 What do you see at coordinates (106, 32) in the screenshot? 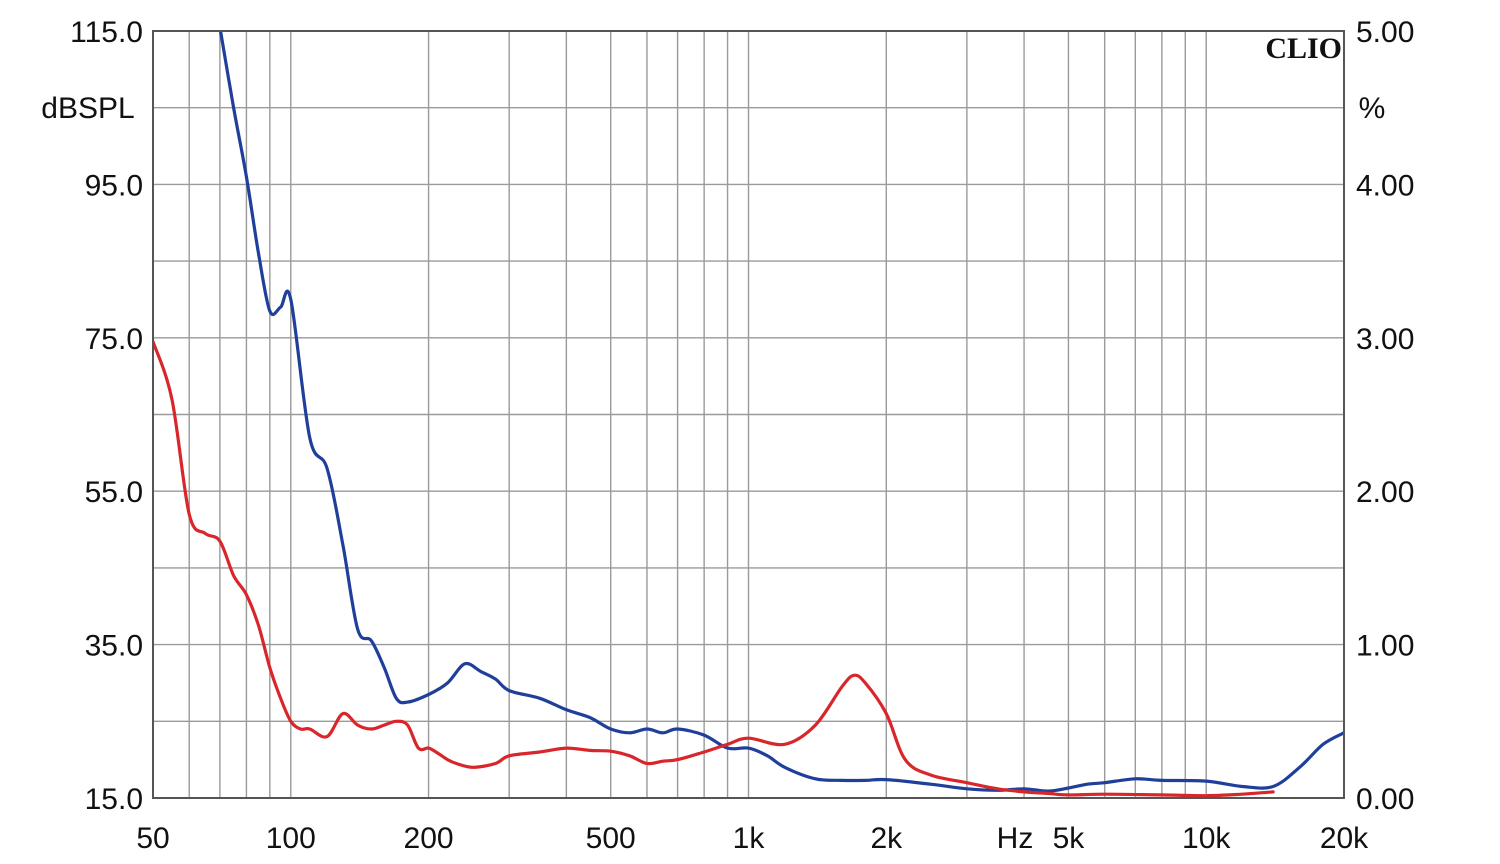
I see `y-left-tick-label: 115.0` at bounding box center [106, 32].